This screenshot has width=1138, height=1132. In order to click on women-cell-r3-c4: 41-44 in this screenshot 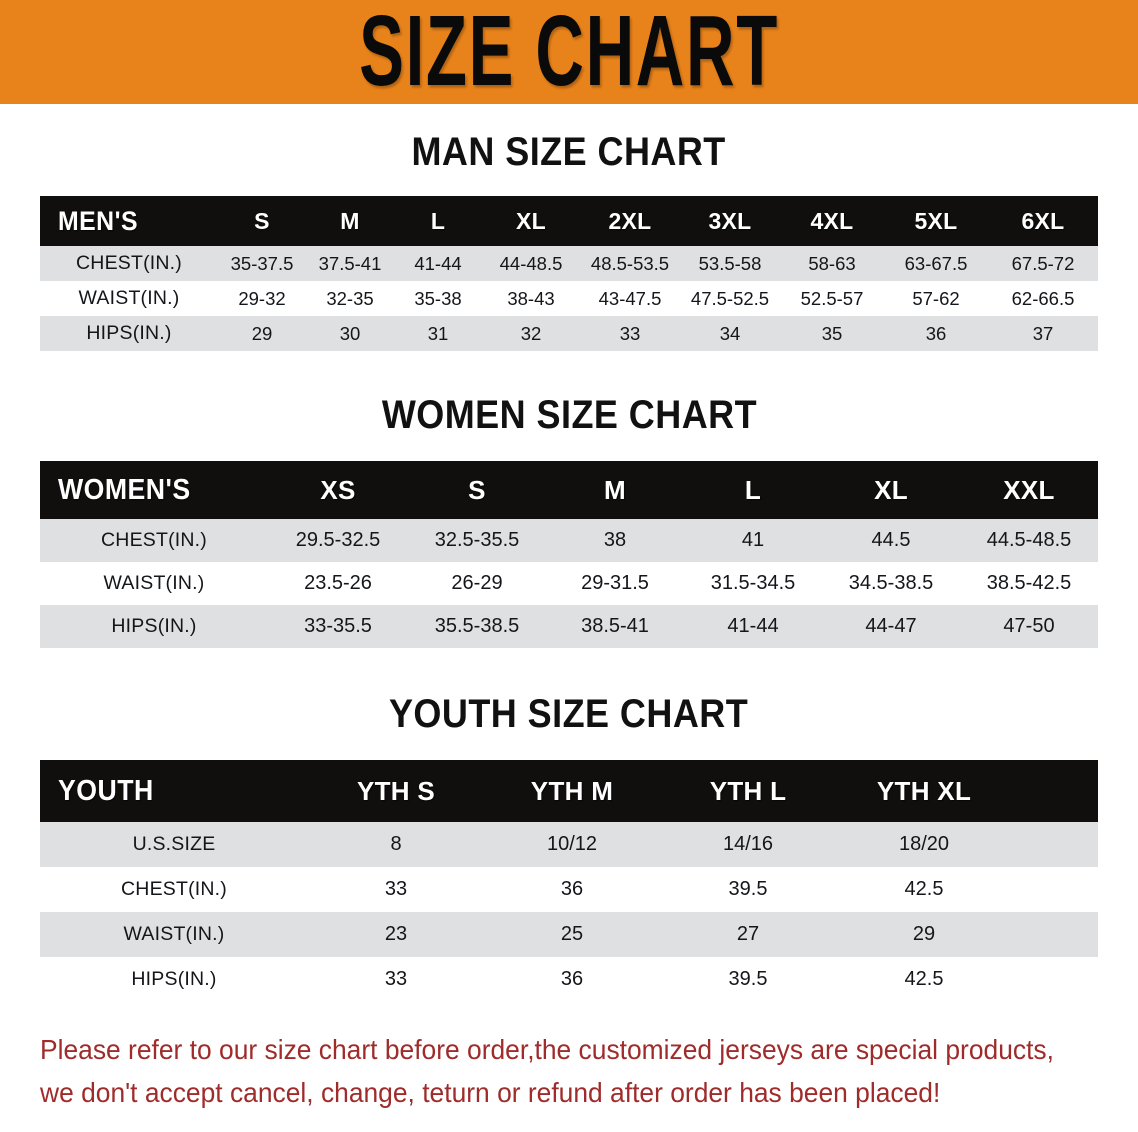, I will do `click(753, 626)`.